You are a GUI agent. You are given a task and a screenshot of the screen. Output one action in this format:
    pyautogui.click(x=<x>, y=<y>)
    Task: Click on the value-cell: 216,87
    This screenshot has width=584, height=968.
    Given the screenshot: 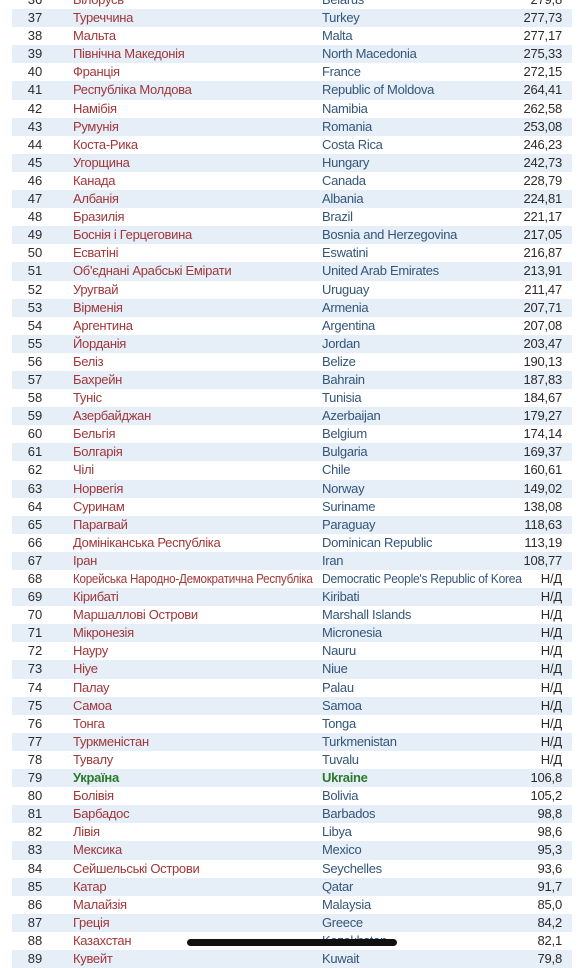 What is the action you would take?
    pyautogui.click(x=542, y=253)
    